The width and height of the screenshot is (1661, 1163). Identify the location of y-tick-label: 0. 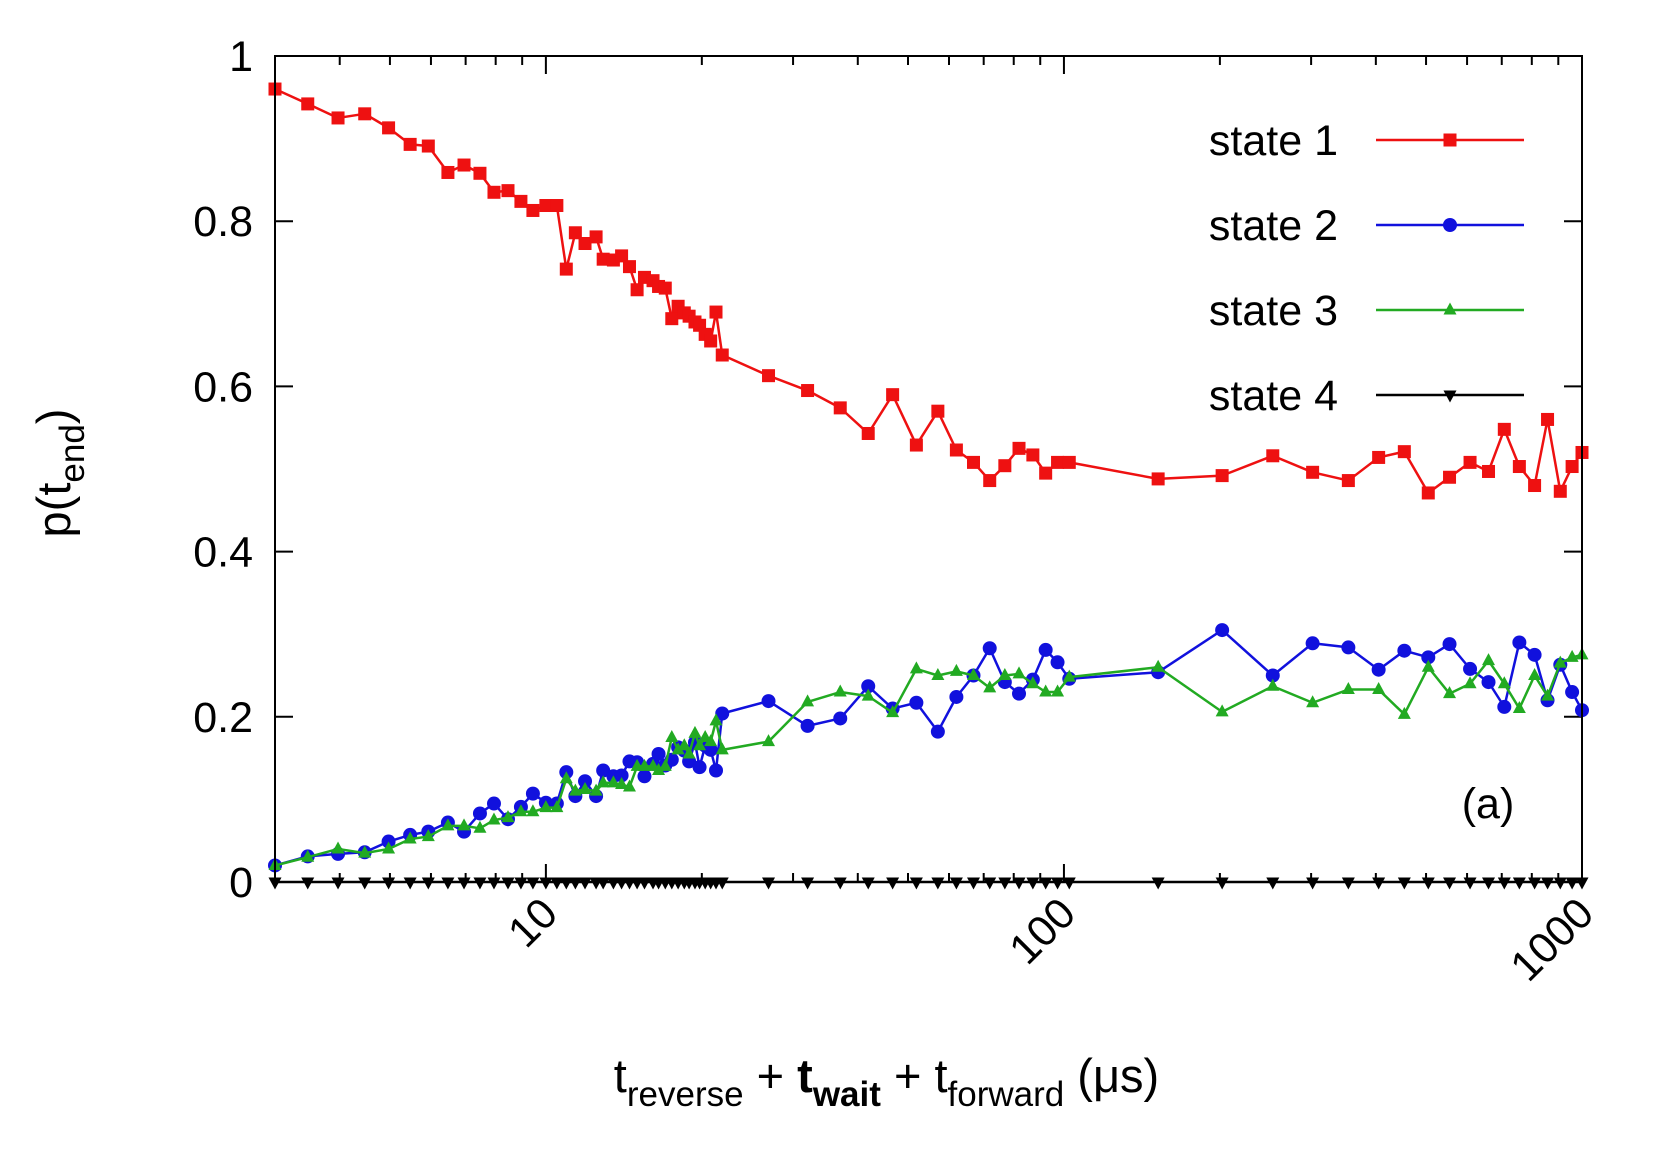
(241, 883).